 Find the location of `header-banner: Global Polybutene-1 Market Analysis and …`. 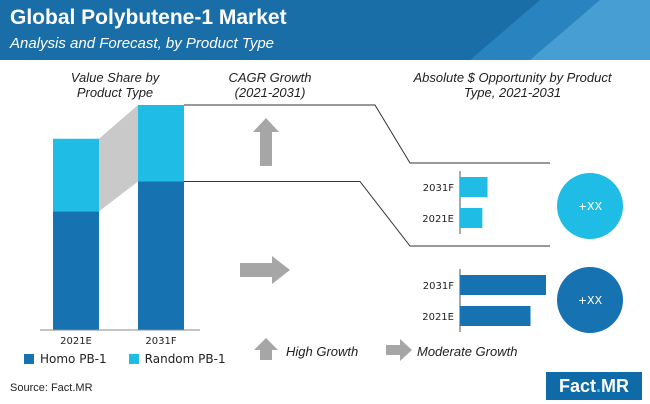

header-banner: Global Polybutene-1 Market Analysis and … is located at coordinates (325, 30).